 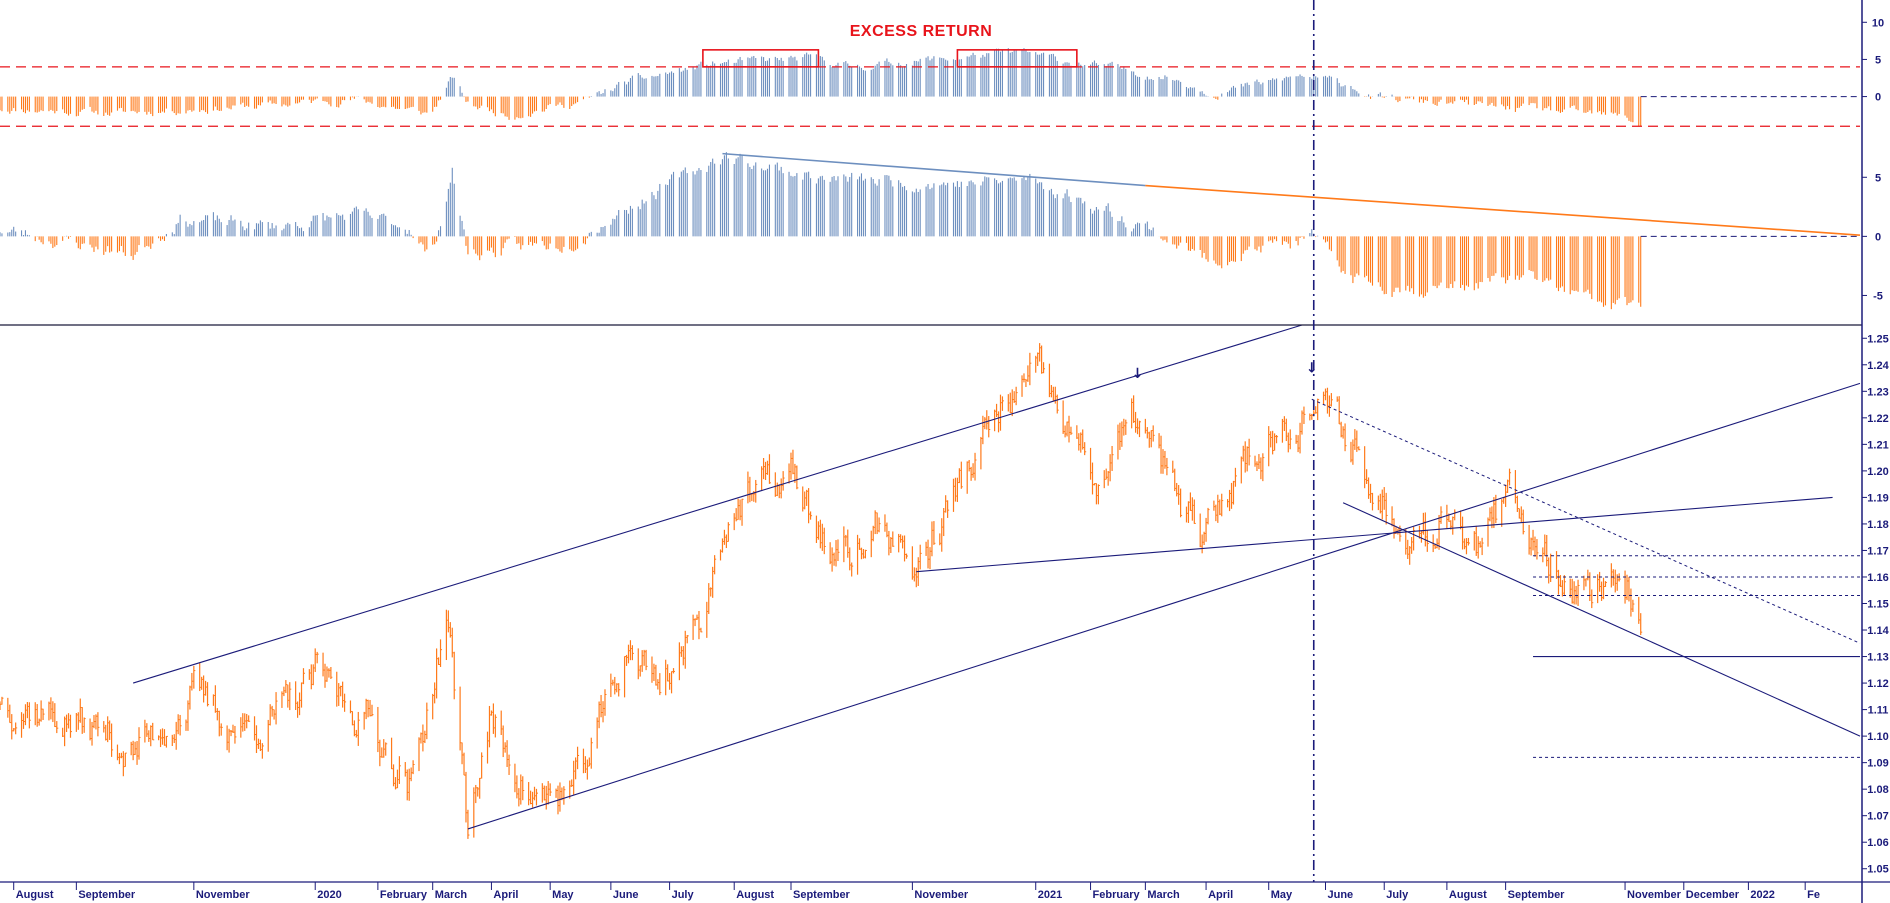 What do you see at coordinates (1762, 895) in the screenshot?
I see `x-tick-label: 2022` at bounding box center [1762, 895].